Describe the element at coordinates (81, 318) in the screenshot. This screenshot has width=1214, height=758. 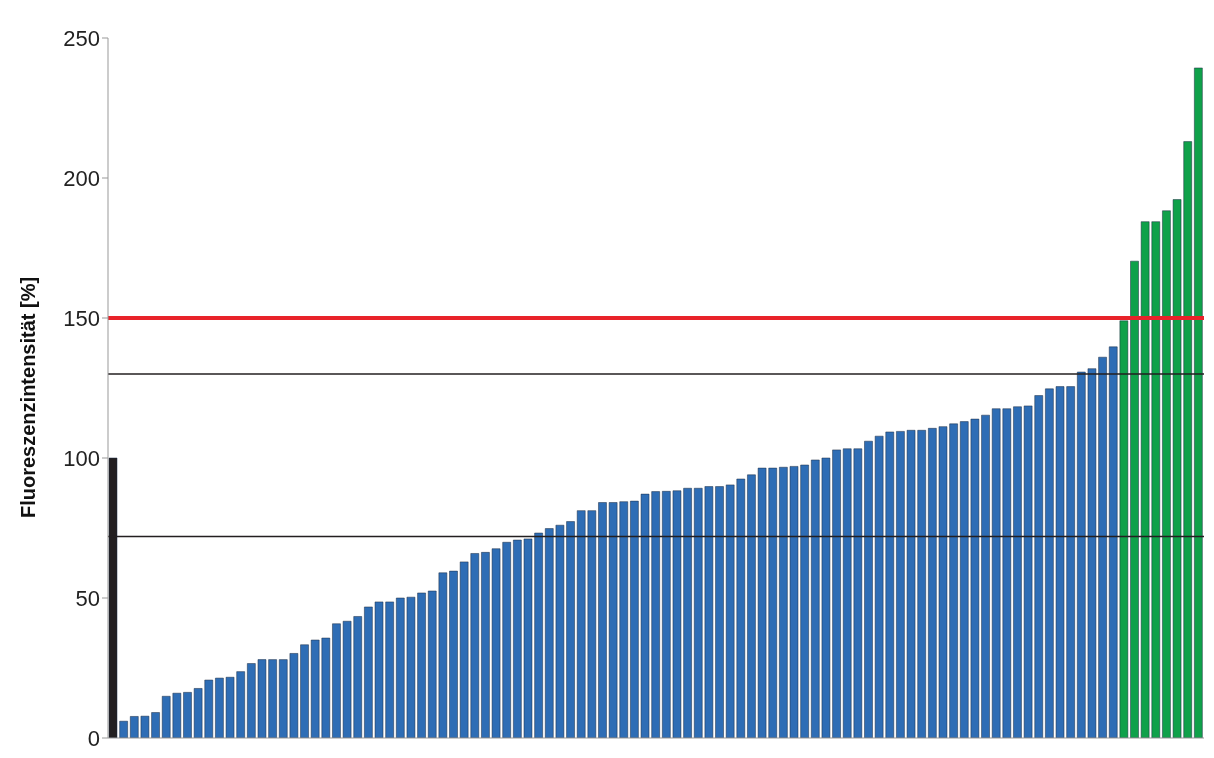
I see `y-tick-label: 150` at that location.